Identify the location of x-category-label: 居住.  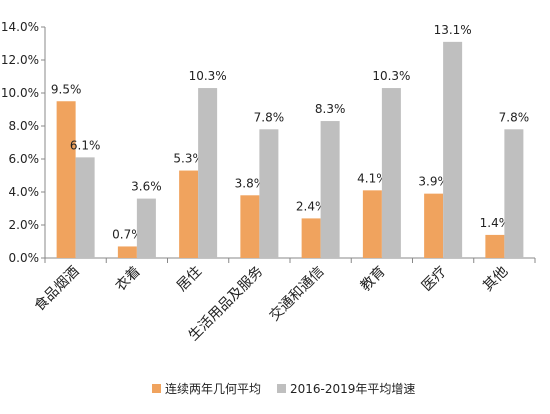
(189, 279).